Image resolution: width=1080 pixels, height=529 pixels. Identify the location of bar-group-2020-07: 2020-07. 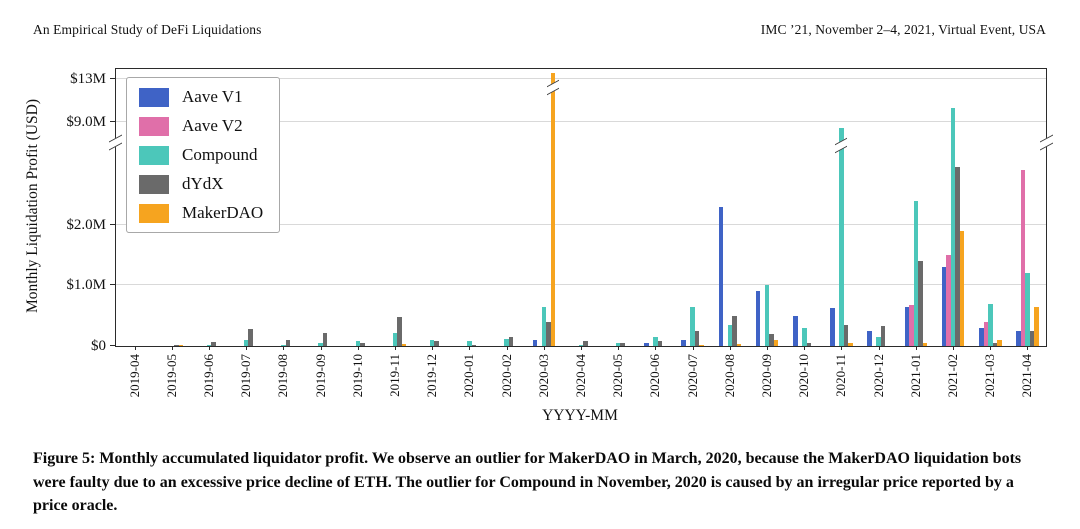
(692, 233).